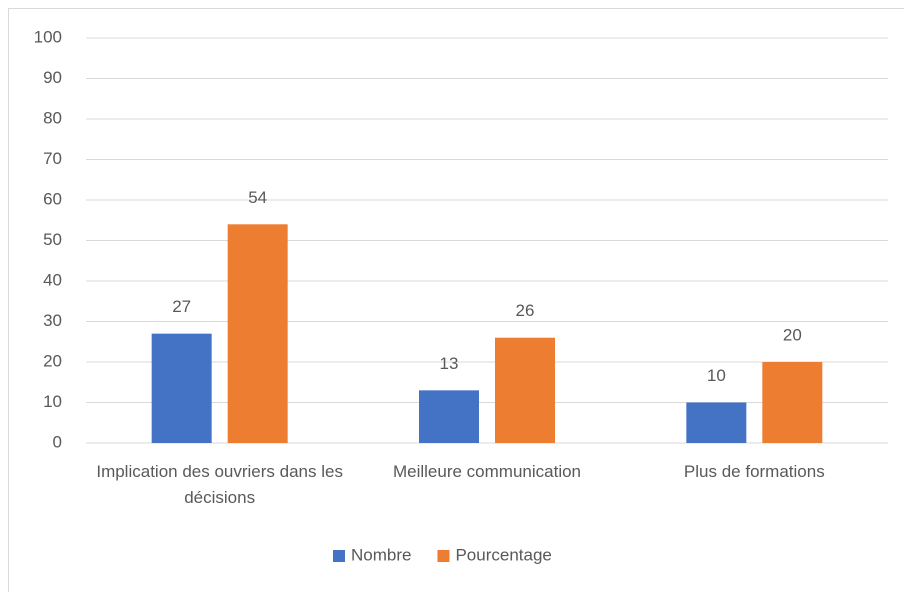 Image resolution: width=904 pixels, height=592 pixels. Describe the element at coordinates (449, 363) in the screenshot. I see `data-label: 13` at that location.